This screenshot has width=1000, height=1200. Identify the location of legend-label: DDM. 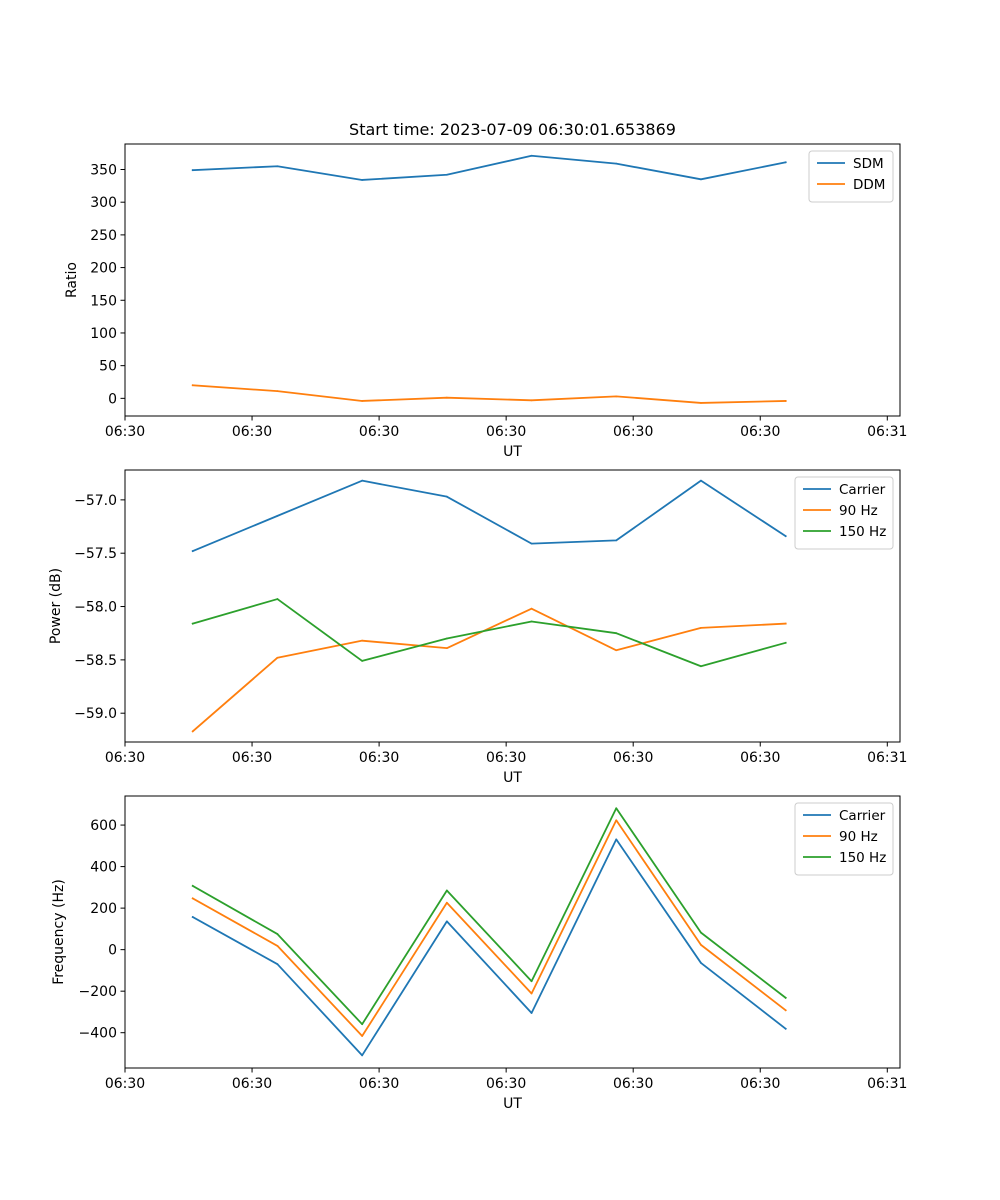
(869, 185).